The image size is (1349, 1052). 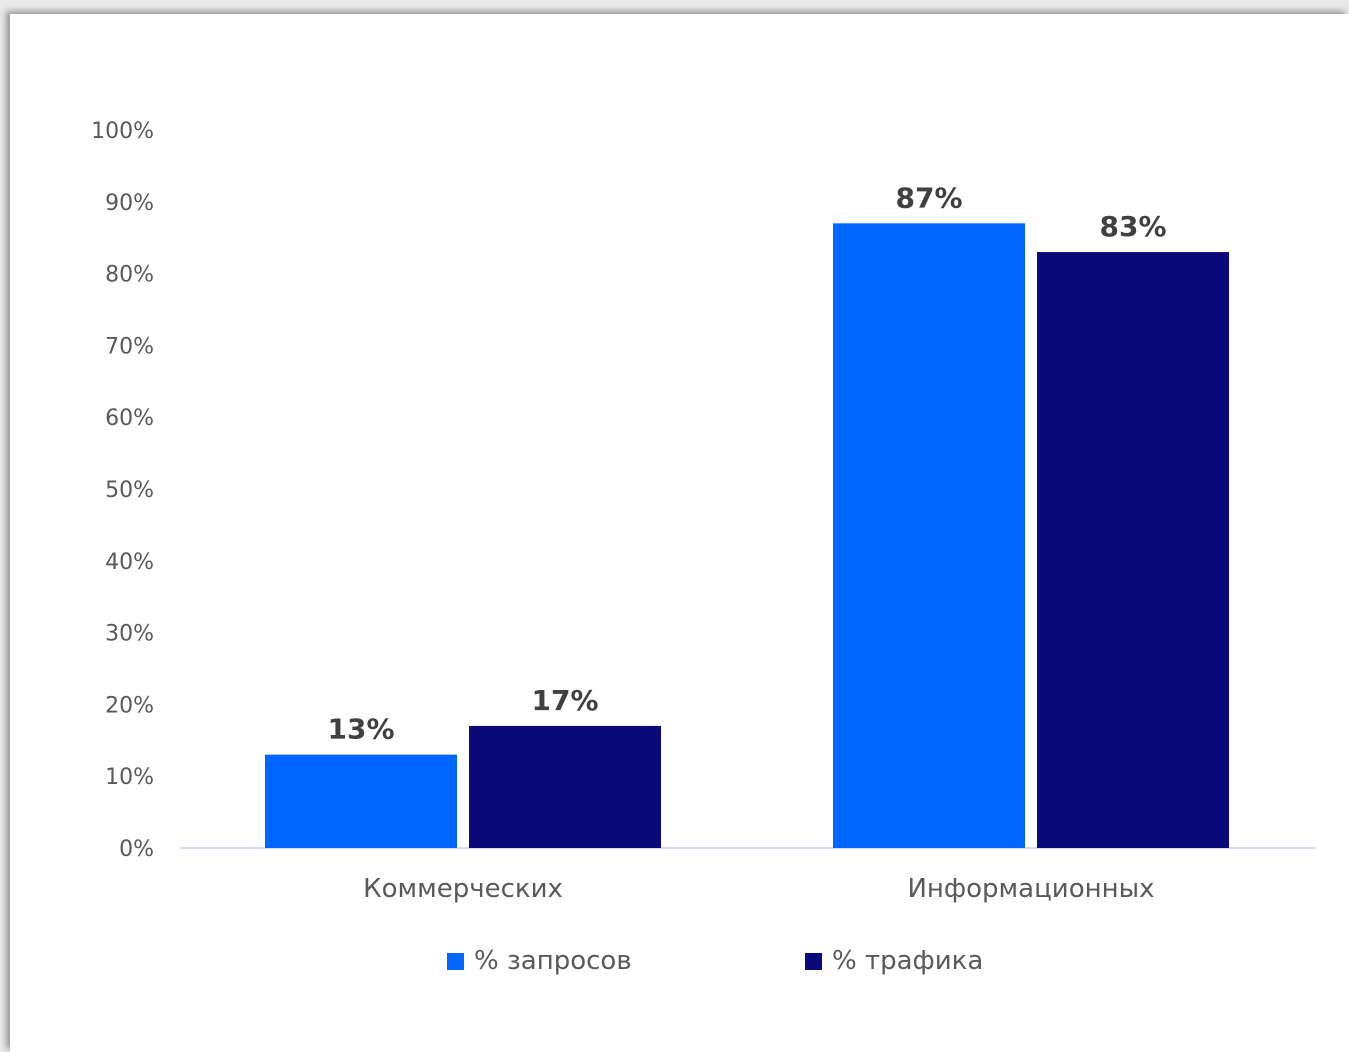 What do you see at coordinates (553, 961) in the screenshot?
I see `legend-label: % запросов` at bounding box center [553, 961].